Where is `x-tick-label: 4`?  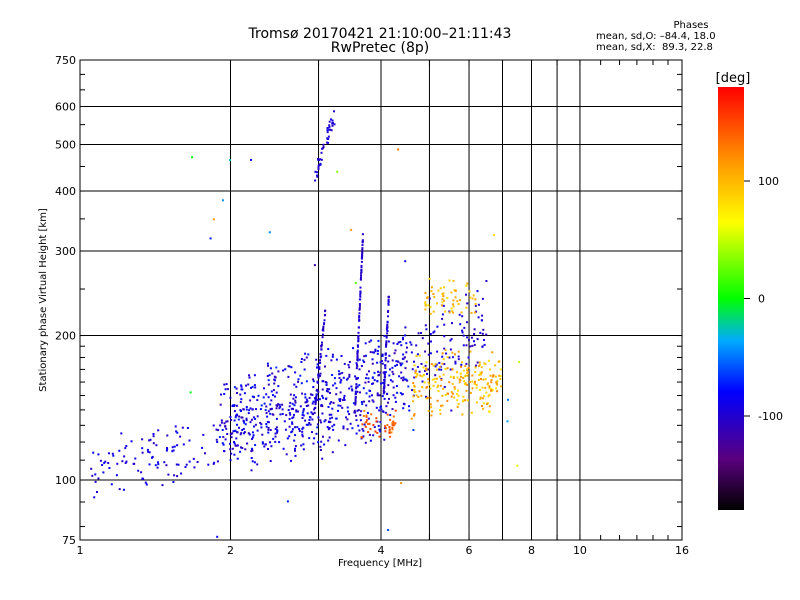
x-tick-label: 4 is located at coordinates (381, 550).